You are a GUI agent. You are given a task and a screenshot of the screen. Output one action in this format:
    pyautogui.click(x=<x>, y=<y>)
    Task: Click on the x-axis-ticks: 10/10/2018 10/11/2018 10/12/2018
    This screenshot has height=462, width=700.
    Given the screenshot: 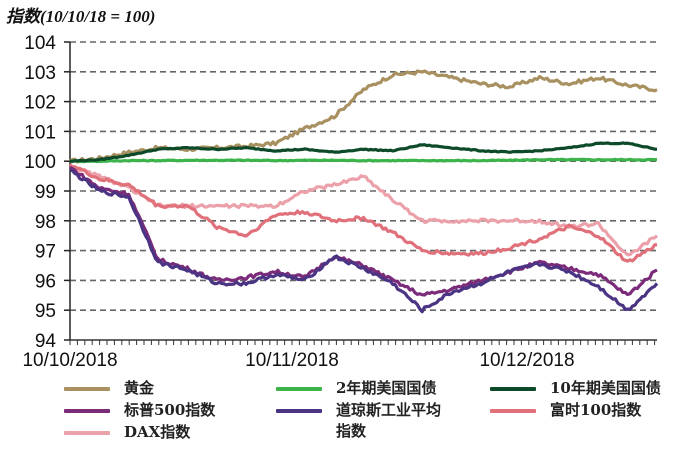 What is the action you would take?
    pyautogui.click(x=339, y=355)
    